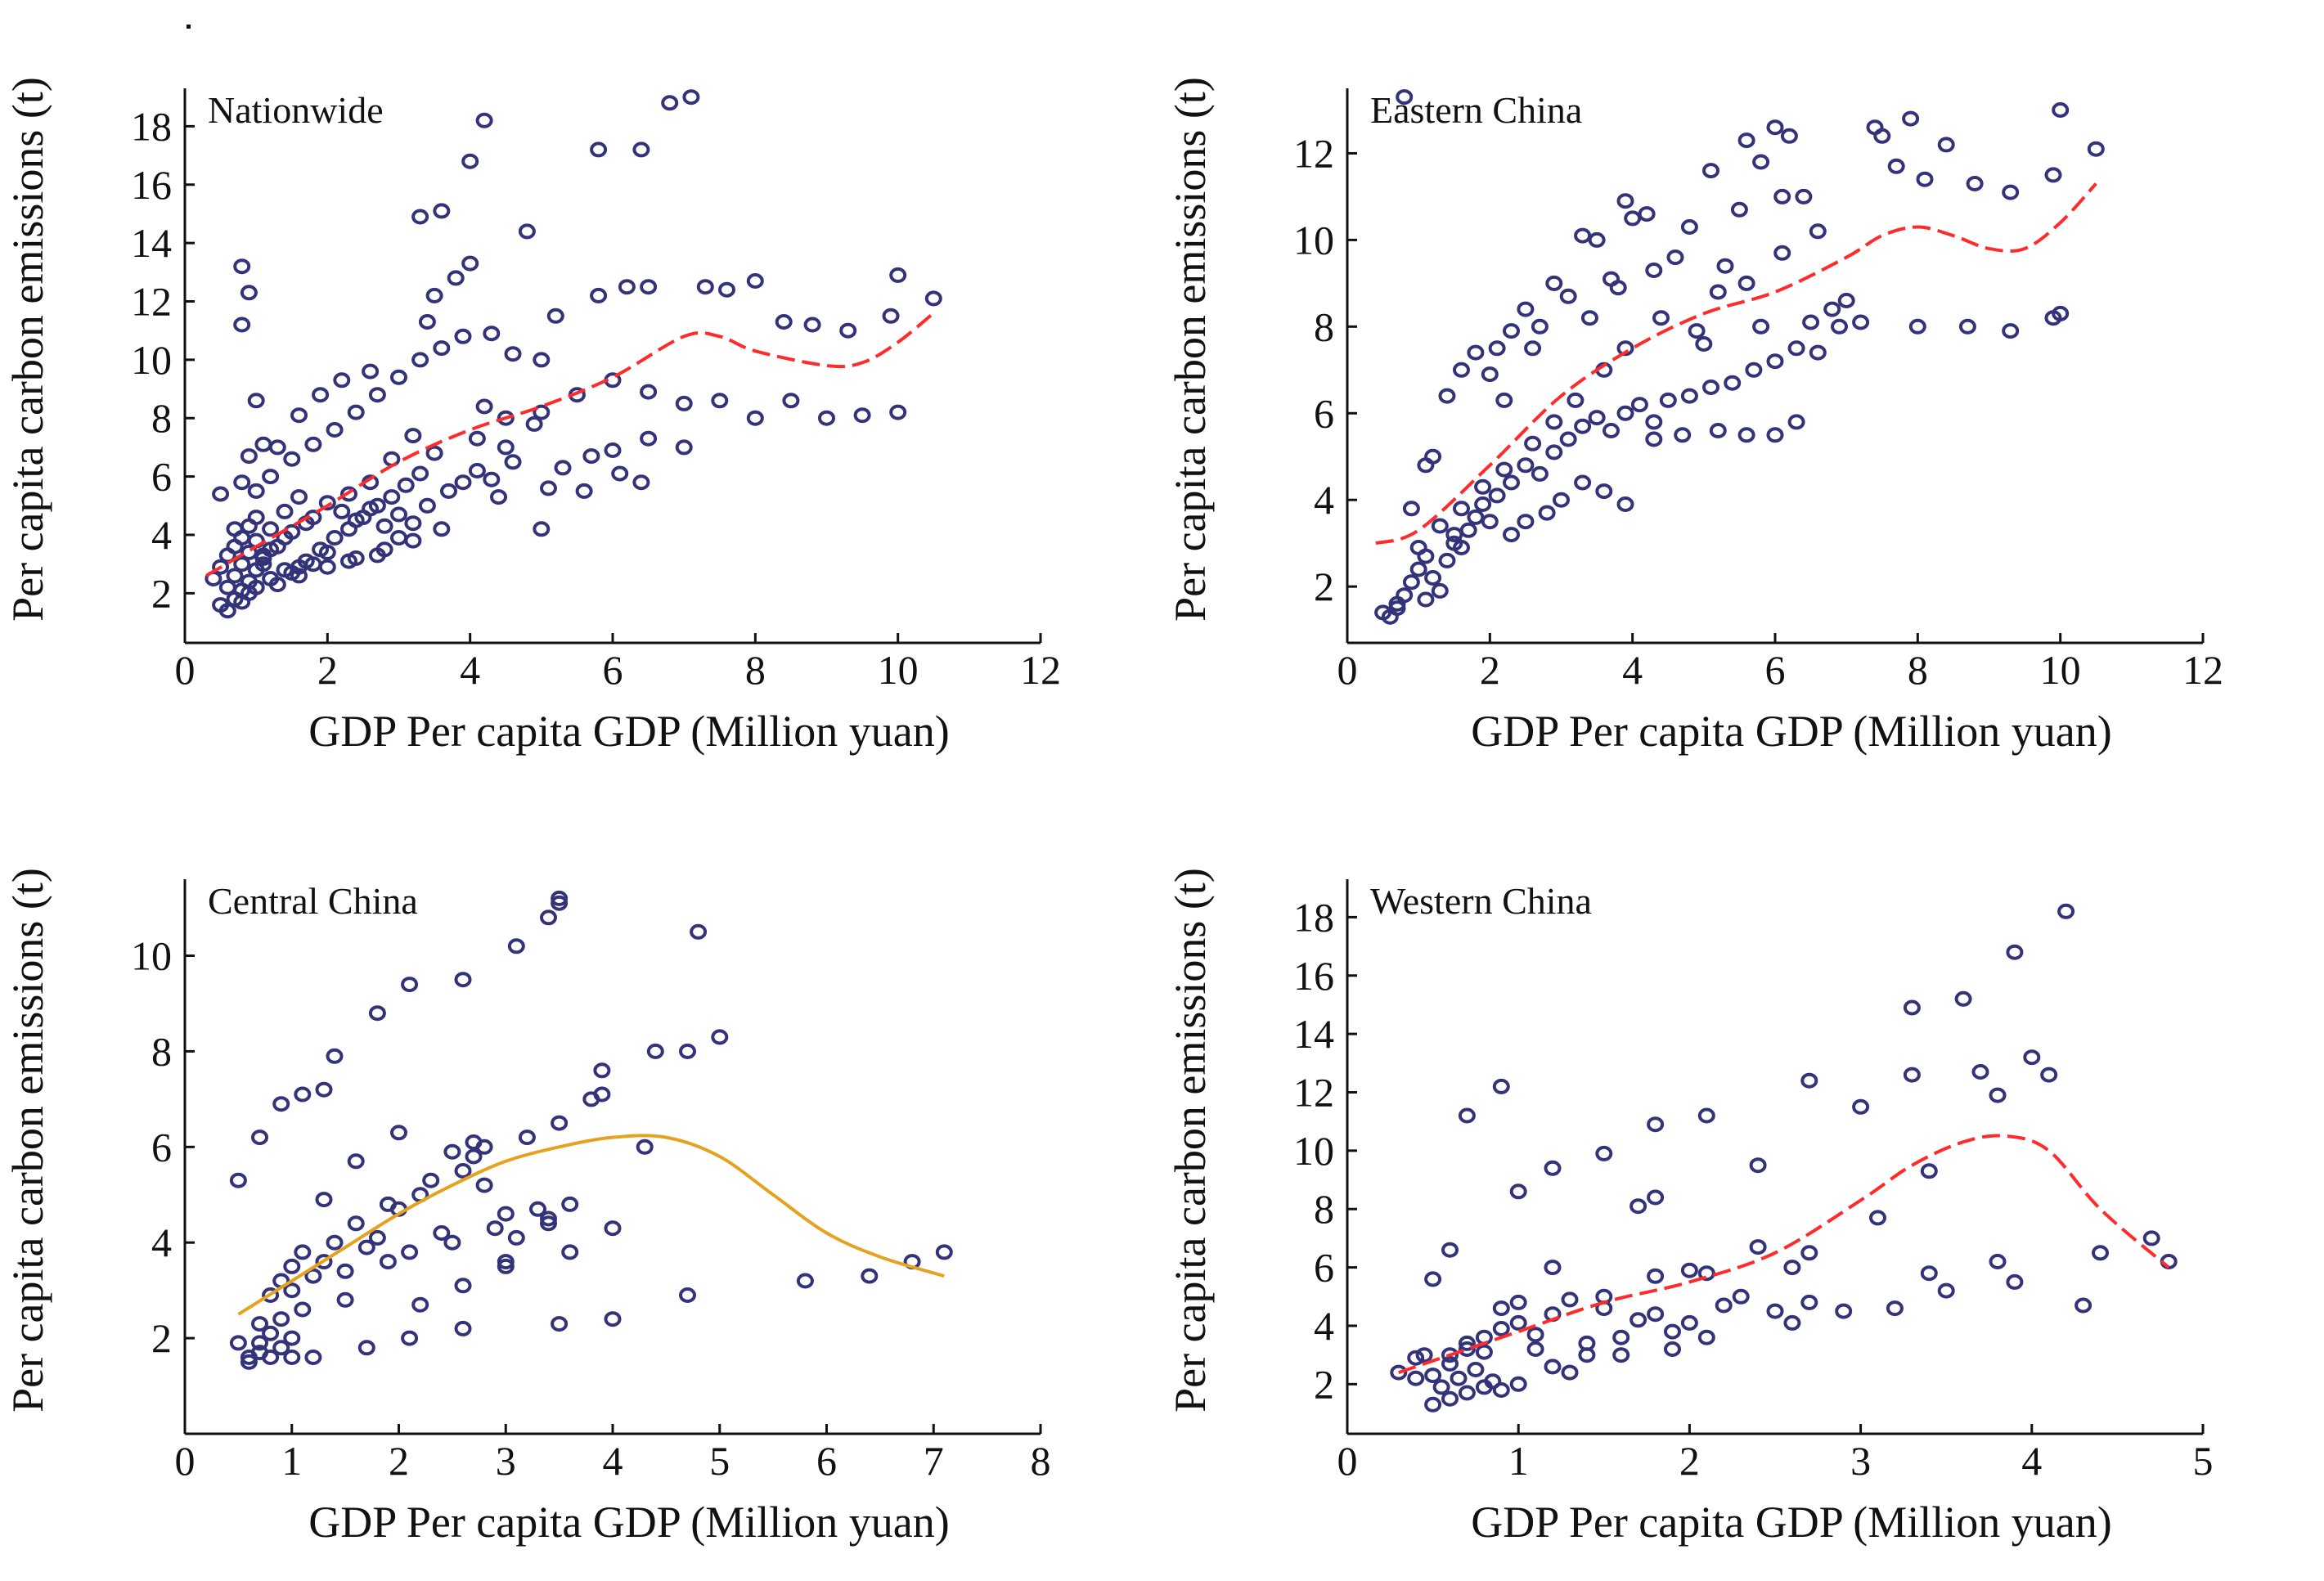  I want to click on panel-title: Western China, so click(1481, 901).